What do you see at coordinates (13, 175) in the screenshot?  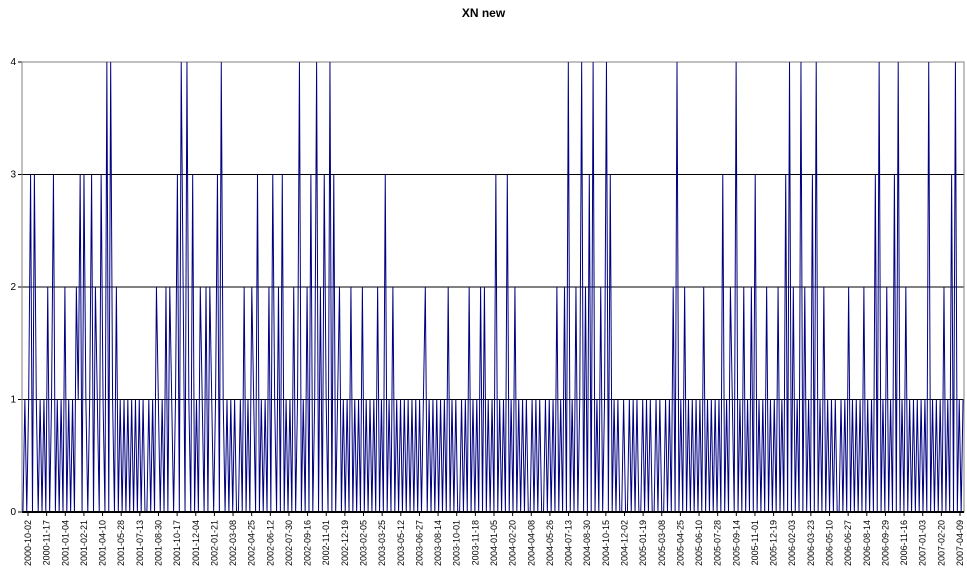 I see `ytick-label-3: 3` at bounding box center [13, 175].